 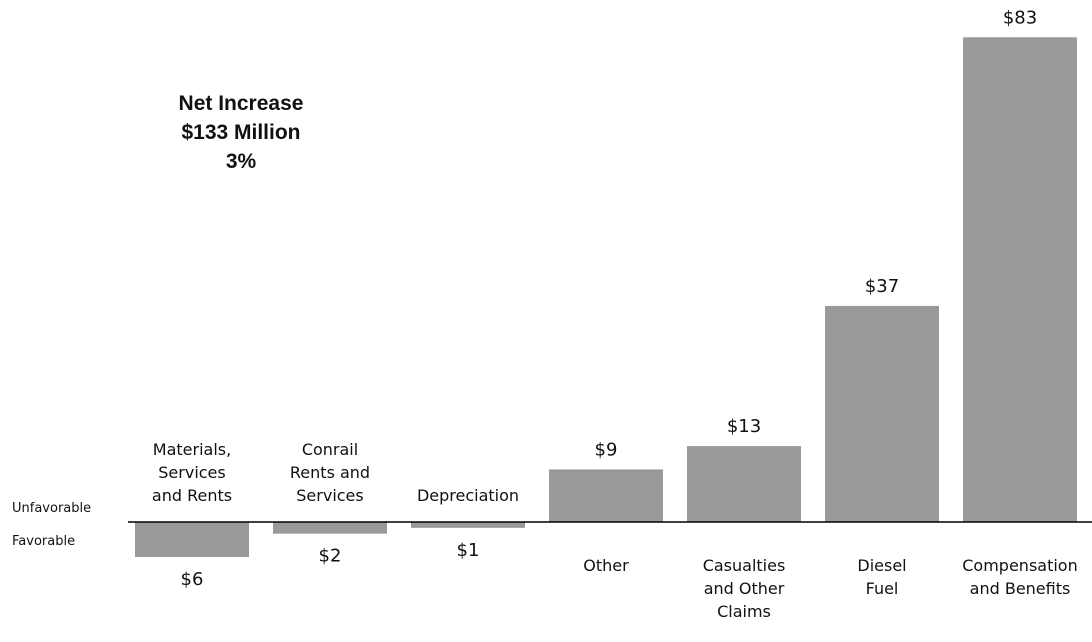 I want to click on category-label: Fuel, so click(x=882, y=588).